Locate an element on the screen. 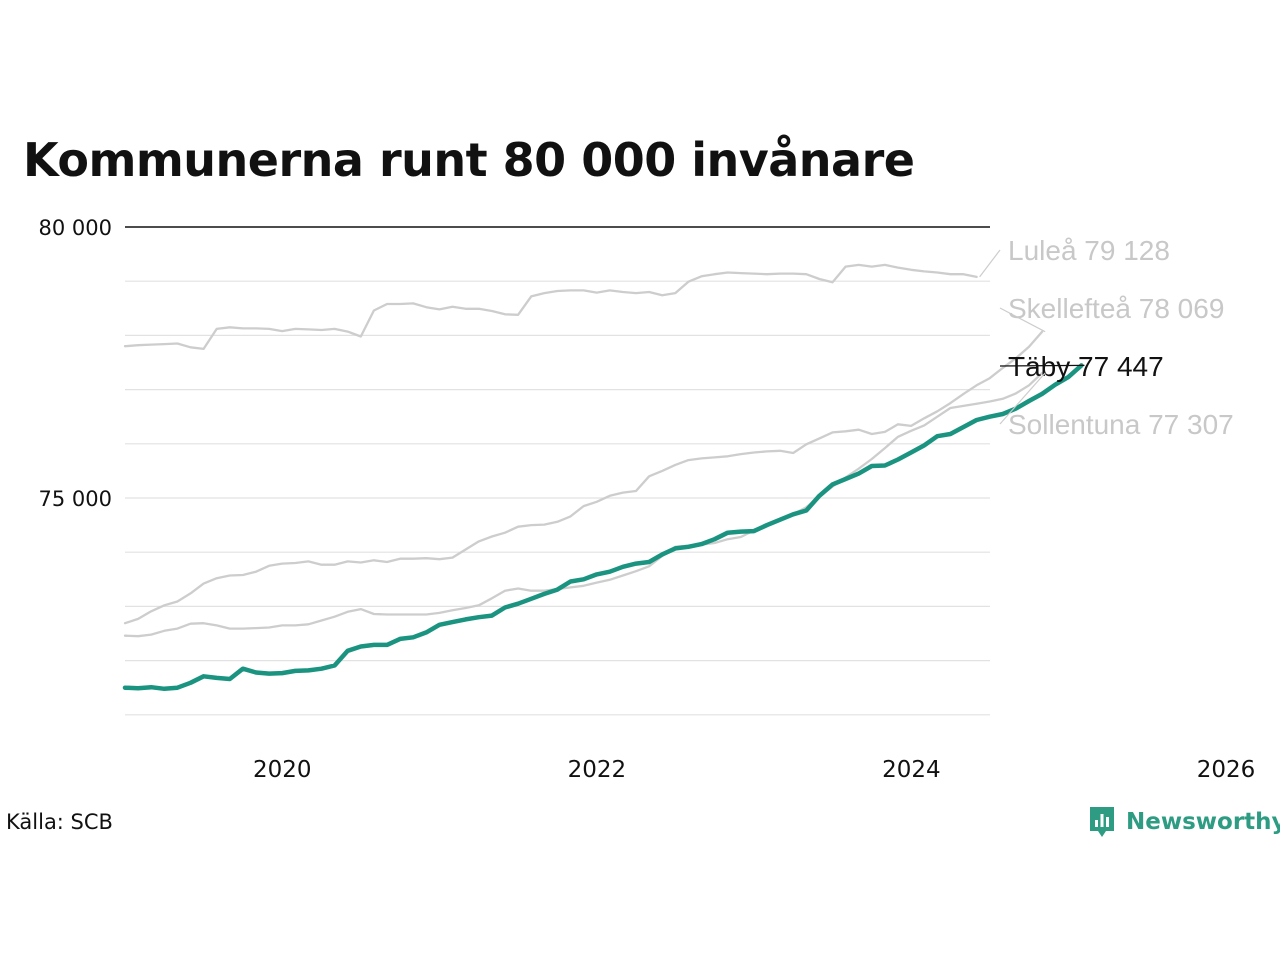 This screenshot has width=1280, height=960. x-tick-label: 2020 is located at coordinates (282, 770).